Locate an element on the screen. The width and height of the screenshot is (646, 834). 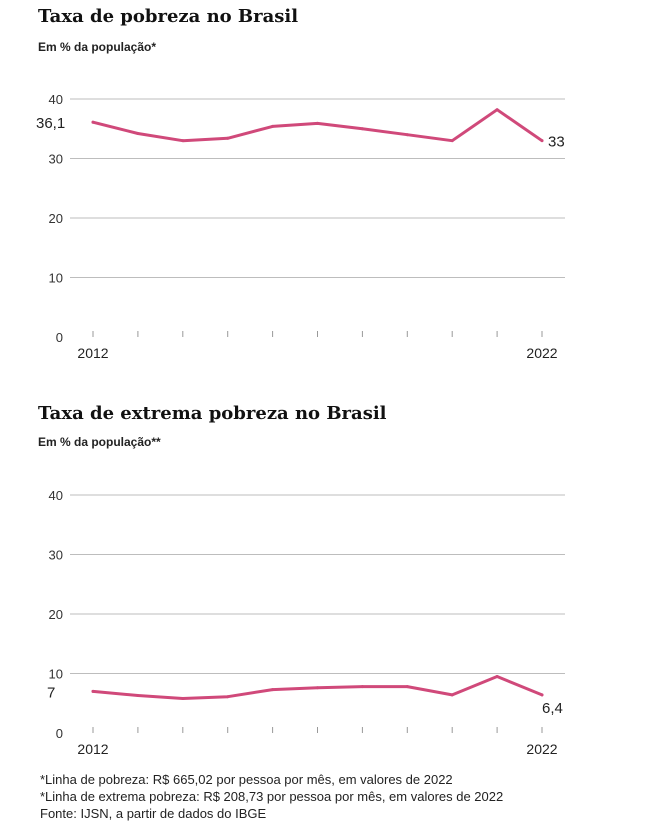
extreme-poverty-ytick-label: 20 is located at coordinates (56, 614).